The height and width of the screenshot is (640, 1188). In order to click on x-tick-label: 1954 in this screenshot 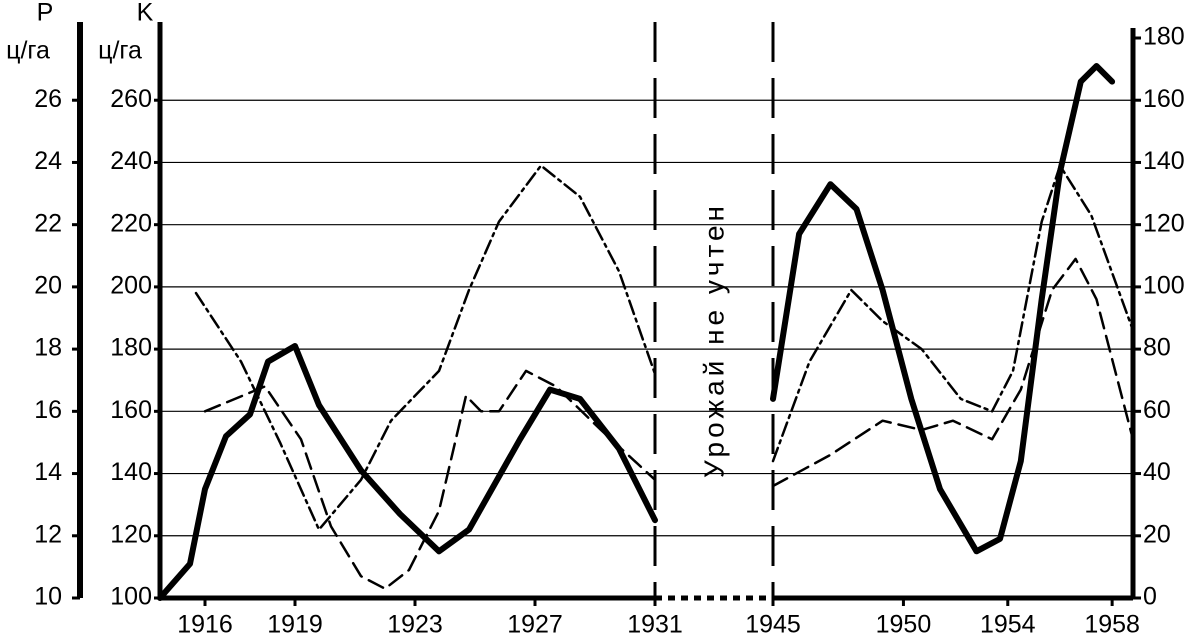, I will do `click(1008, 625)`.